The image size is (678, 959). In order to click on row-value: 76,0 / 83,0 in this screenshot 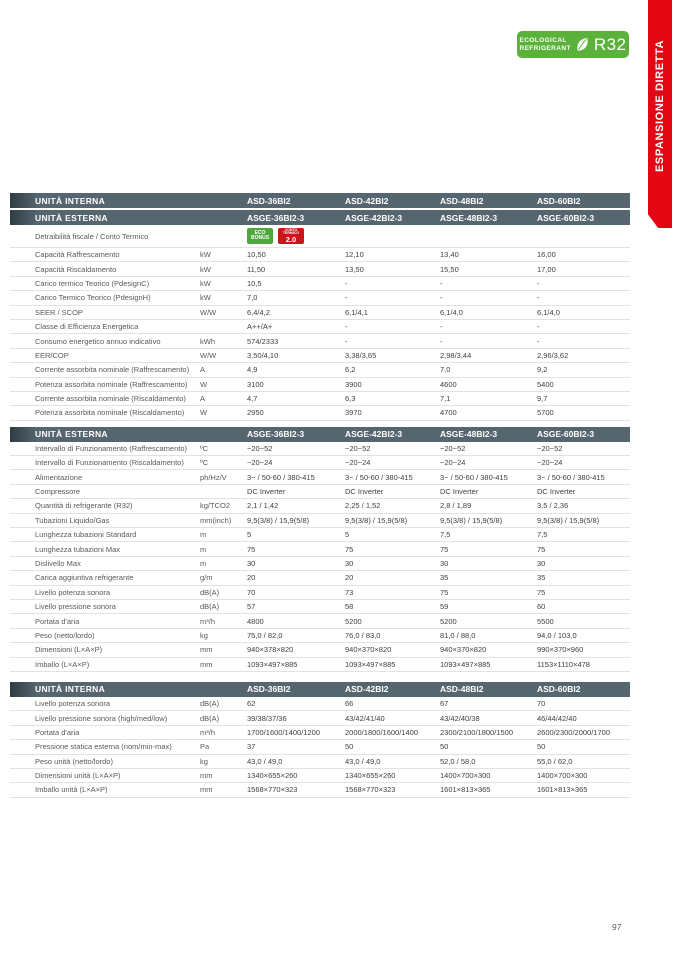, I will do `click(363, 635)`.